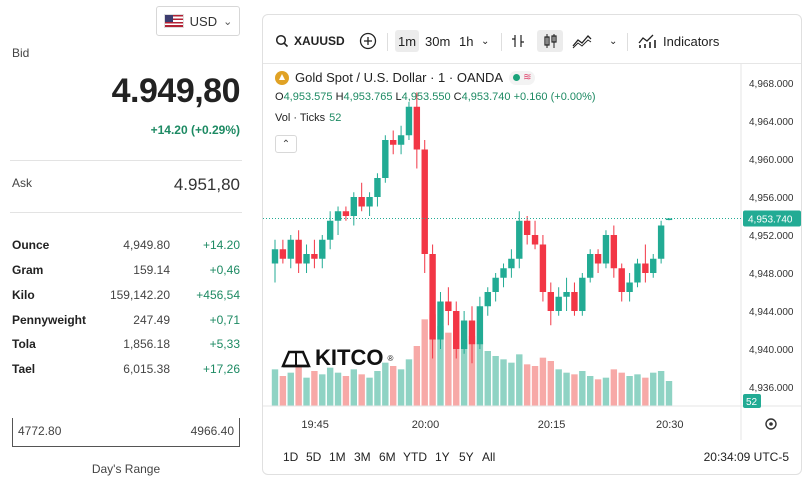  What do you see at coordinates (315, 425) in the screenshot?
I see `time-tick-label: 19:45` at bounding box center [315, 425].